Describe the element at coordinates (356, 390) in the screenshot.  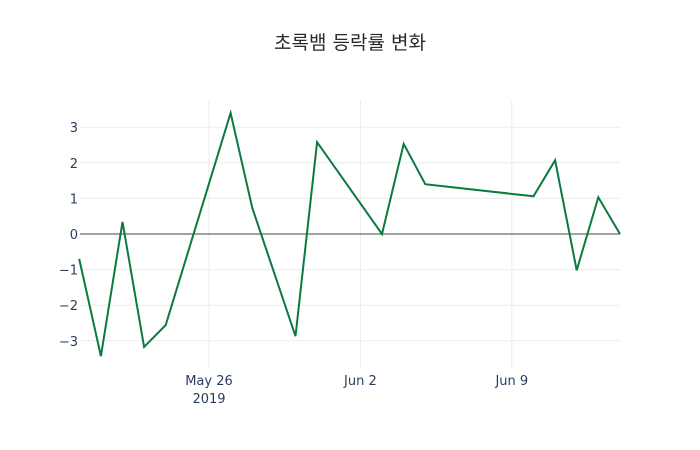
I see `x-axis: May 26 2019 Jun 2 Jun 9` at that location.